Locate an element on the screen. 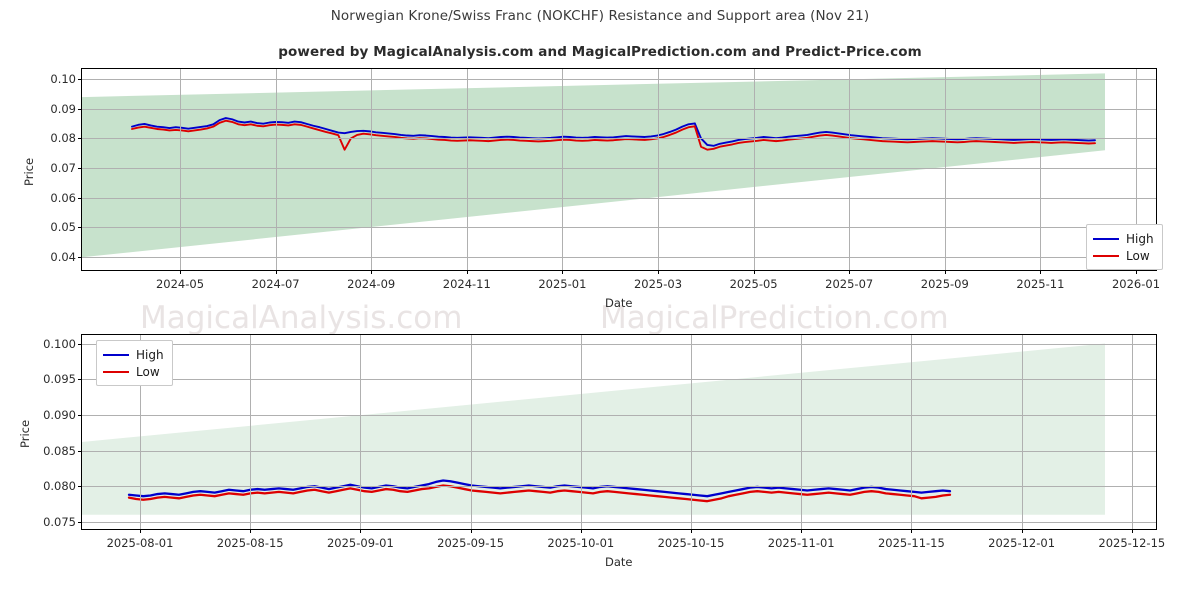 This screenshot has width=1200, height=600. y-tick-label: 0.08 is located at coordinates (63, 138).